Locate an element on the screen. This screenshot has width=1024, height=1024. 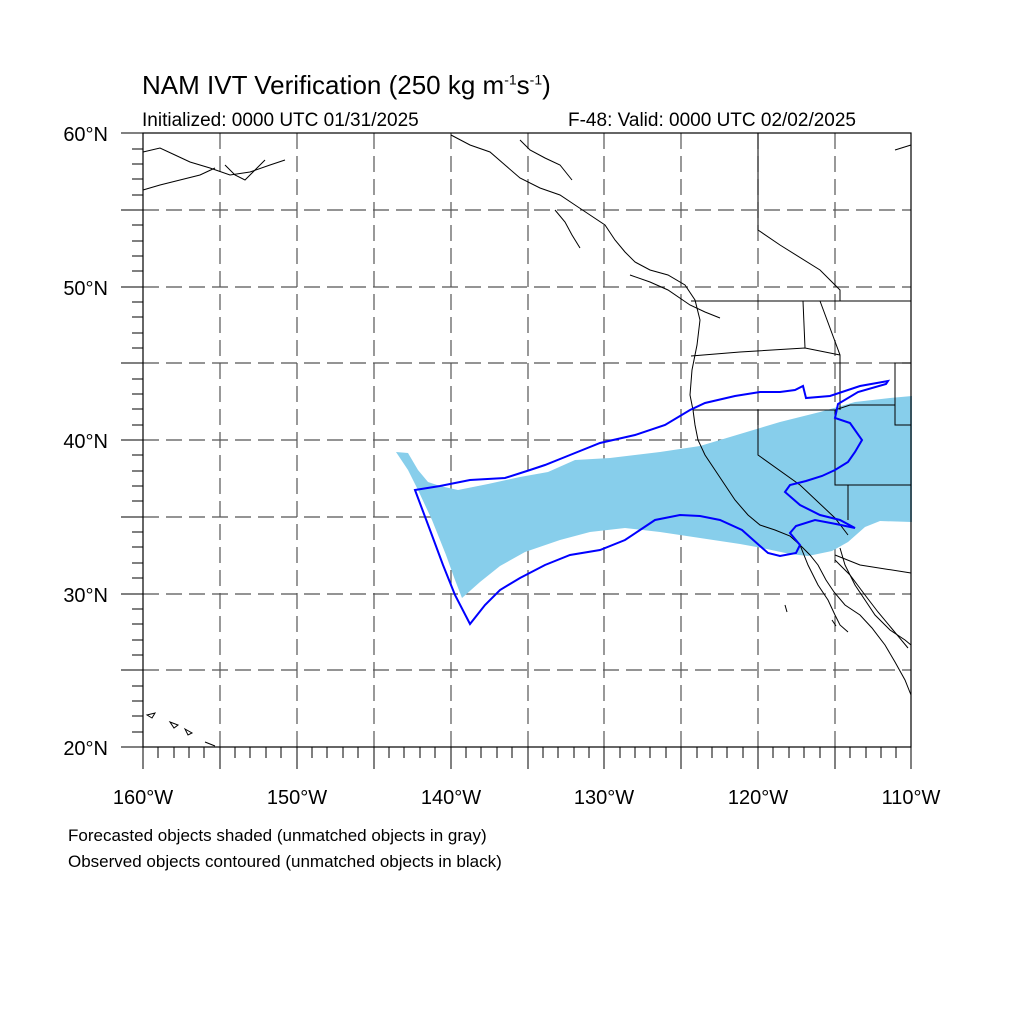
observed-ivt-contour is located at coordinates (652, 502).